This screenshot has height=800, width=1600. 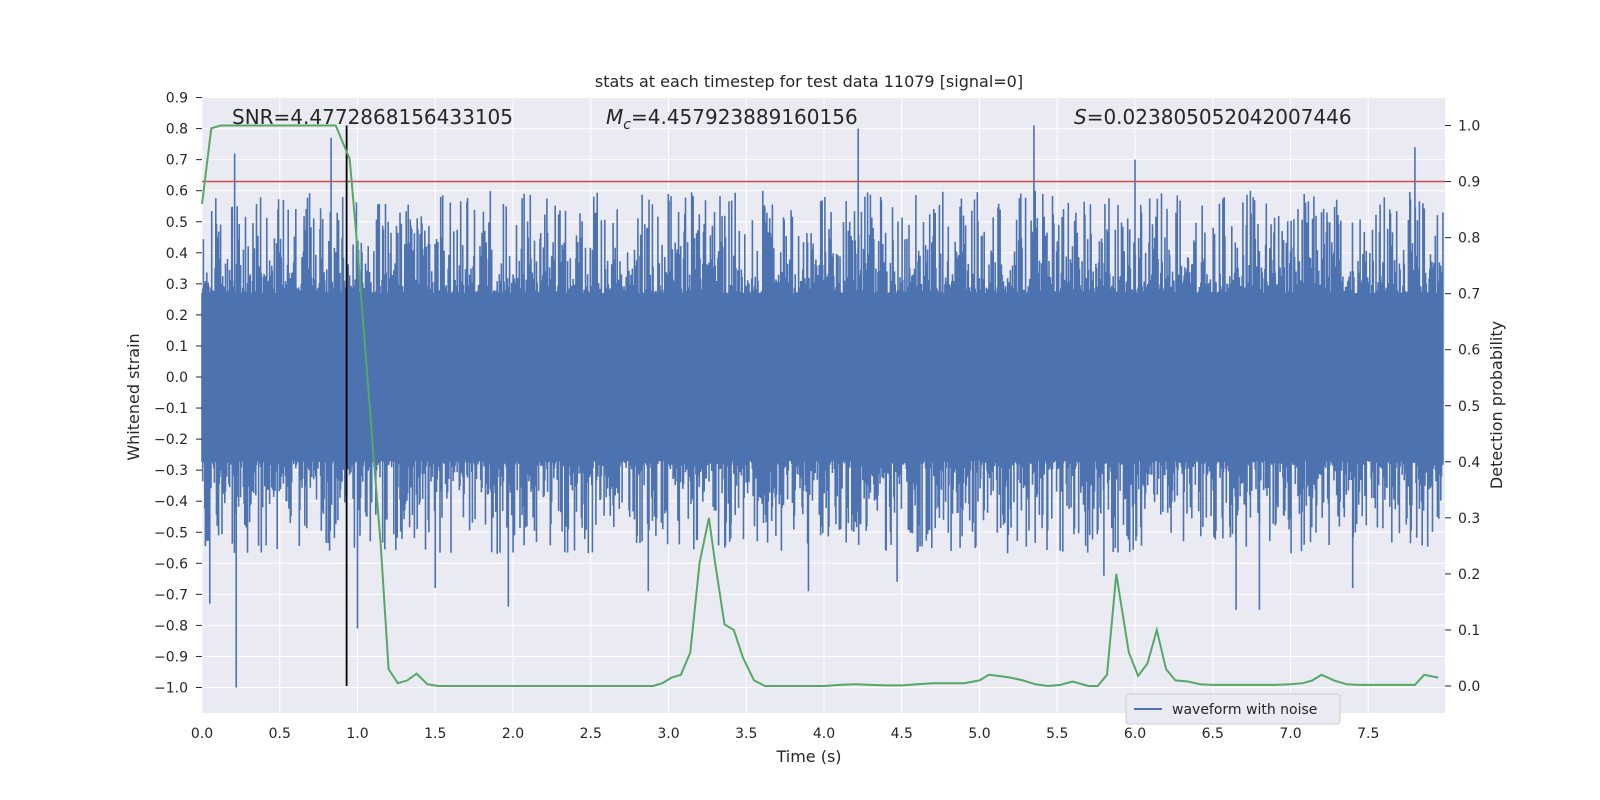 I want to click on y-tick-label: −0.2, so click(x=171, y=440).